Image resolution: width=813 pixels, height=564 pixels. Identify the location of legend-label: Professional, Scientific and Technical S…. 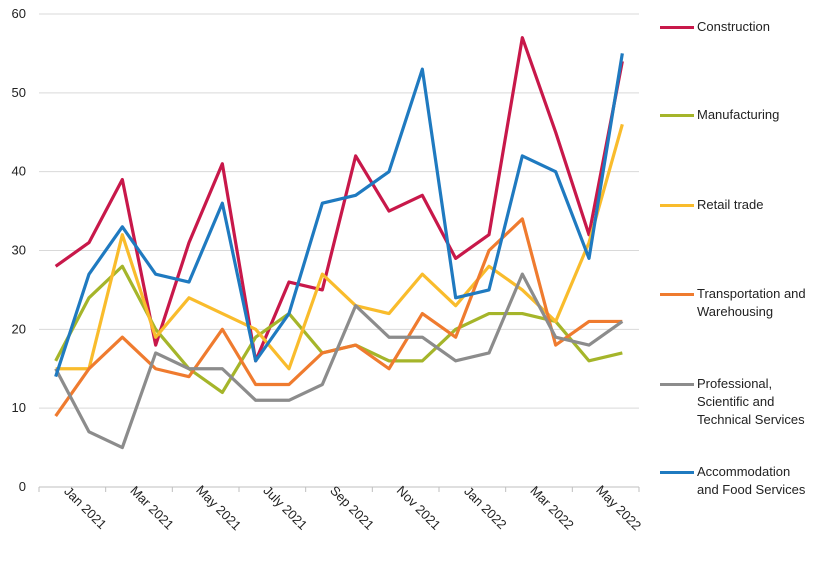
(751, 401).